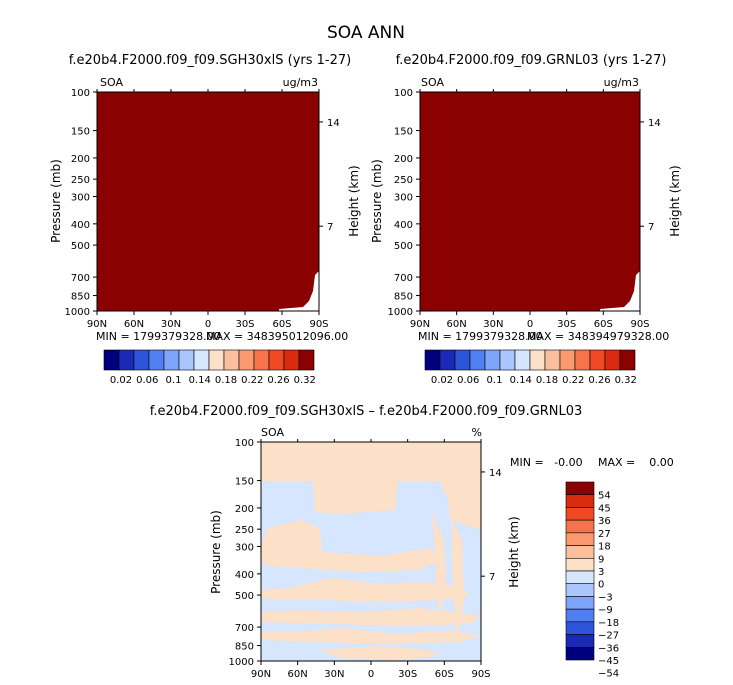 The height and width of the screenshot is (685, 733). I want to click on main-title: SOA ANN, so click(366, 33).